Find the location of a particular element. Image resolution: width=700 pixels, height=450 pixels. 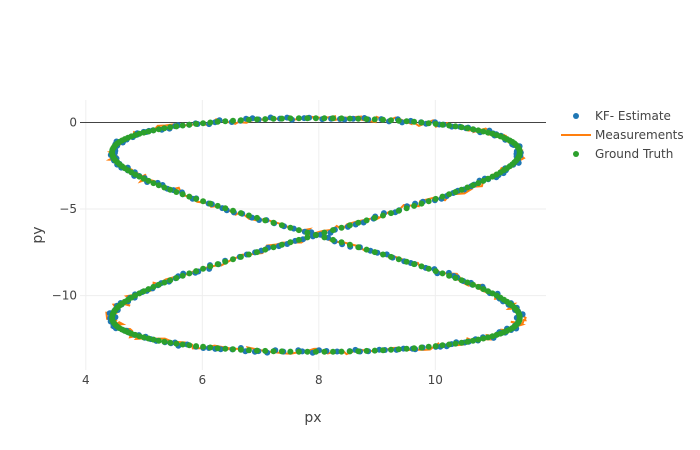

legend-item: Measurements is located at coordinates (622, 135).